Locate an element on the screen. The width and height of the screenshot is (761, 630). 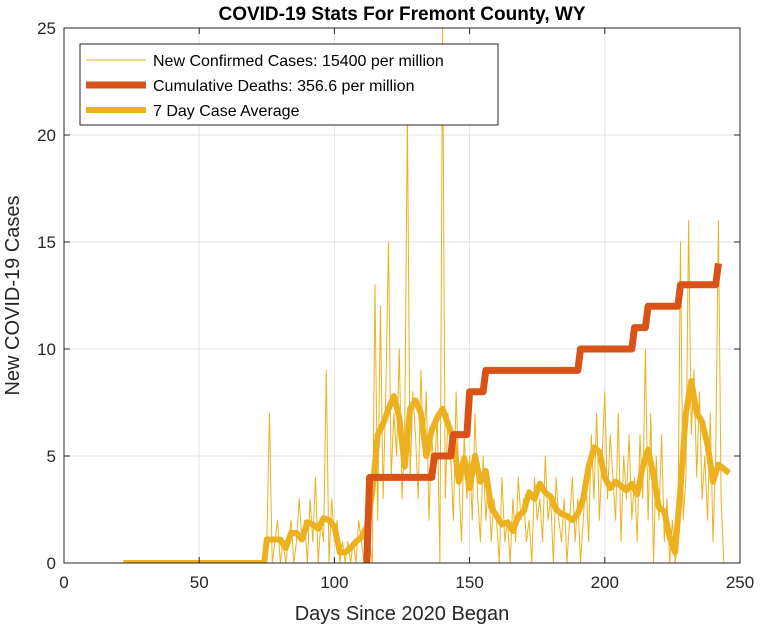
x-tick-label: 200 is located at coordinates (605, 582).